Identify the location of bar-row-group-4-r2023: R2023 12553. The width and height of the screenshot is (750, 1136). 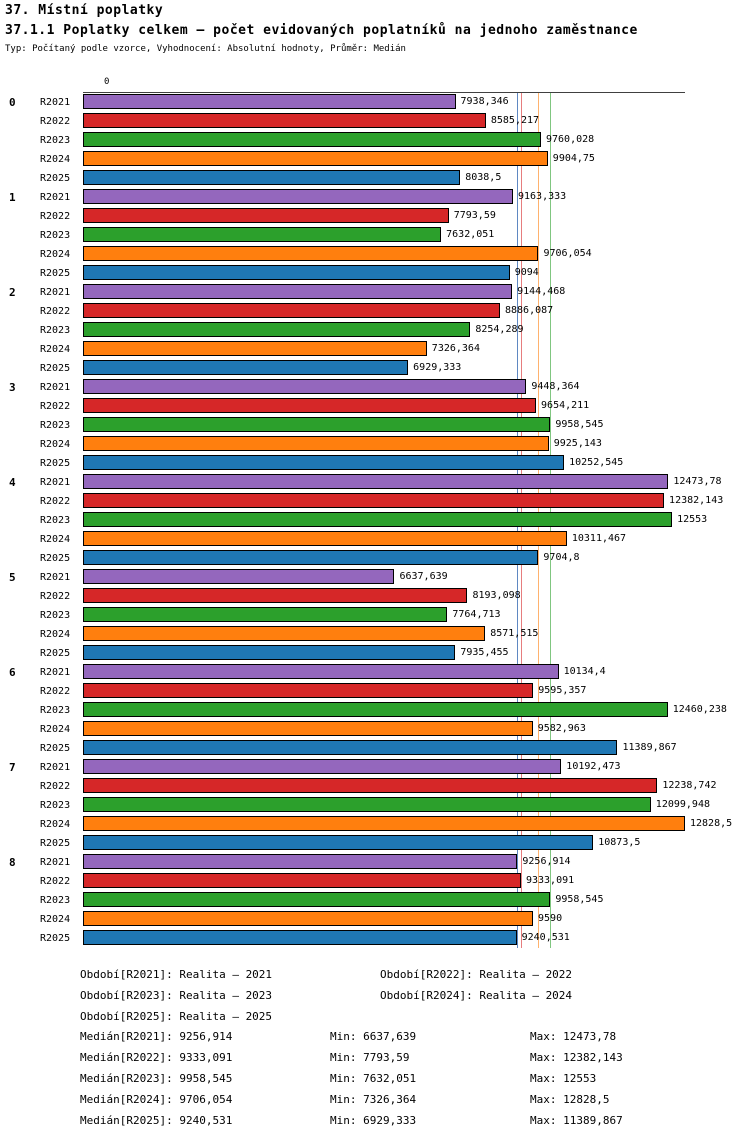
(375, 520).